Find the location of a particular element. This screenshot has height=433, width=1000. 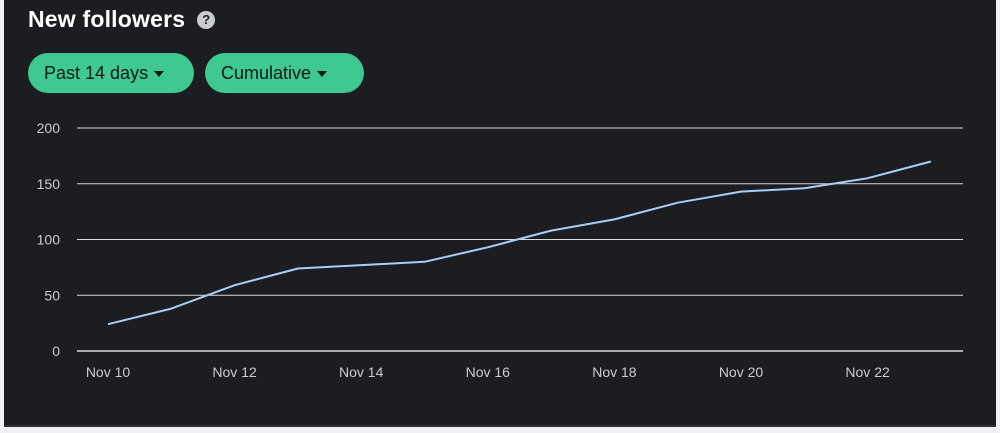

x-tick-label: Nov 18 is located at coordinates (614, 372).